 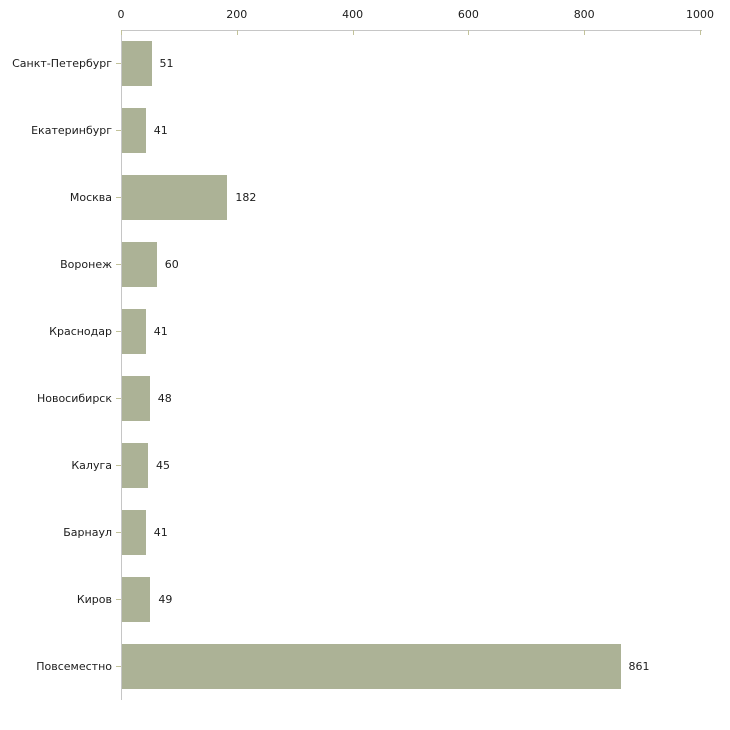 What do you see at coordinates (365, 63) in the screenshot?
I see `chart-row: Санкт-Петербург 51` at bounding box center [365, 63].